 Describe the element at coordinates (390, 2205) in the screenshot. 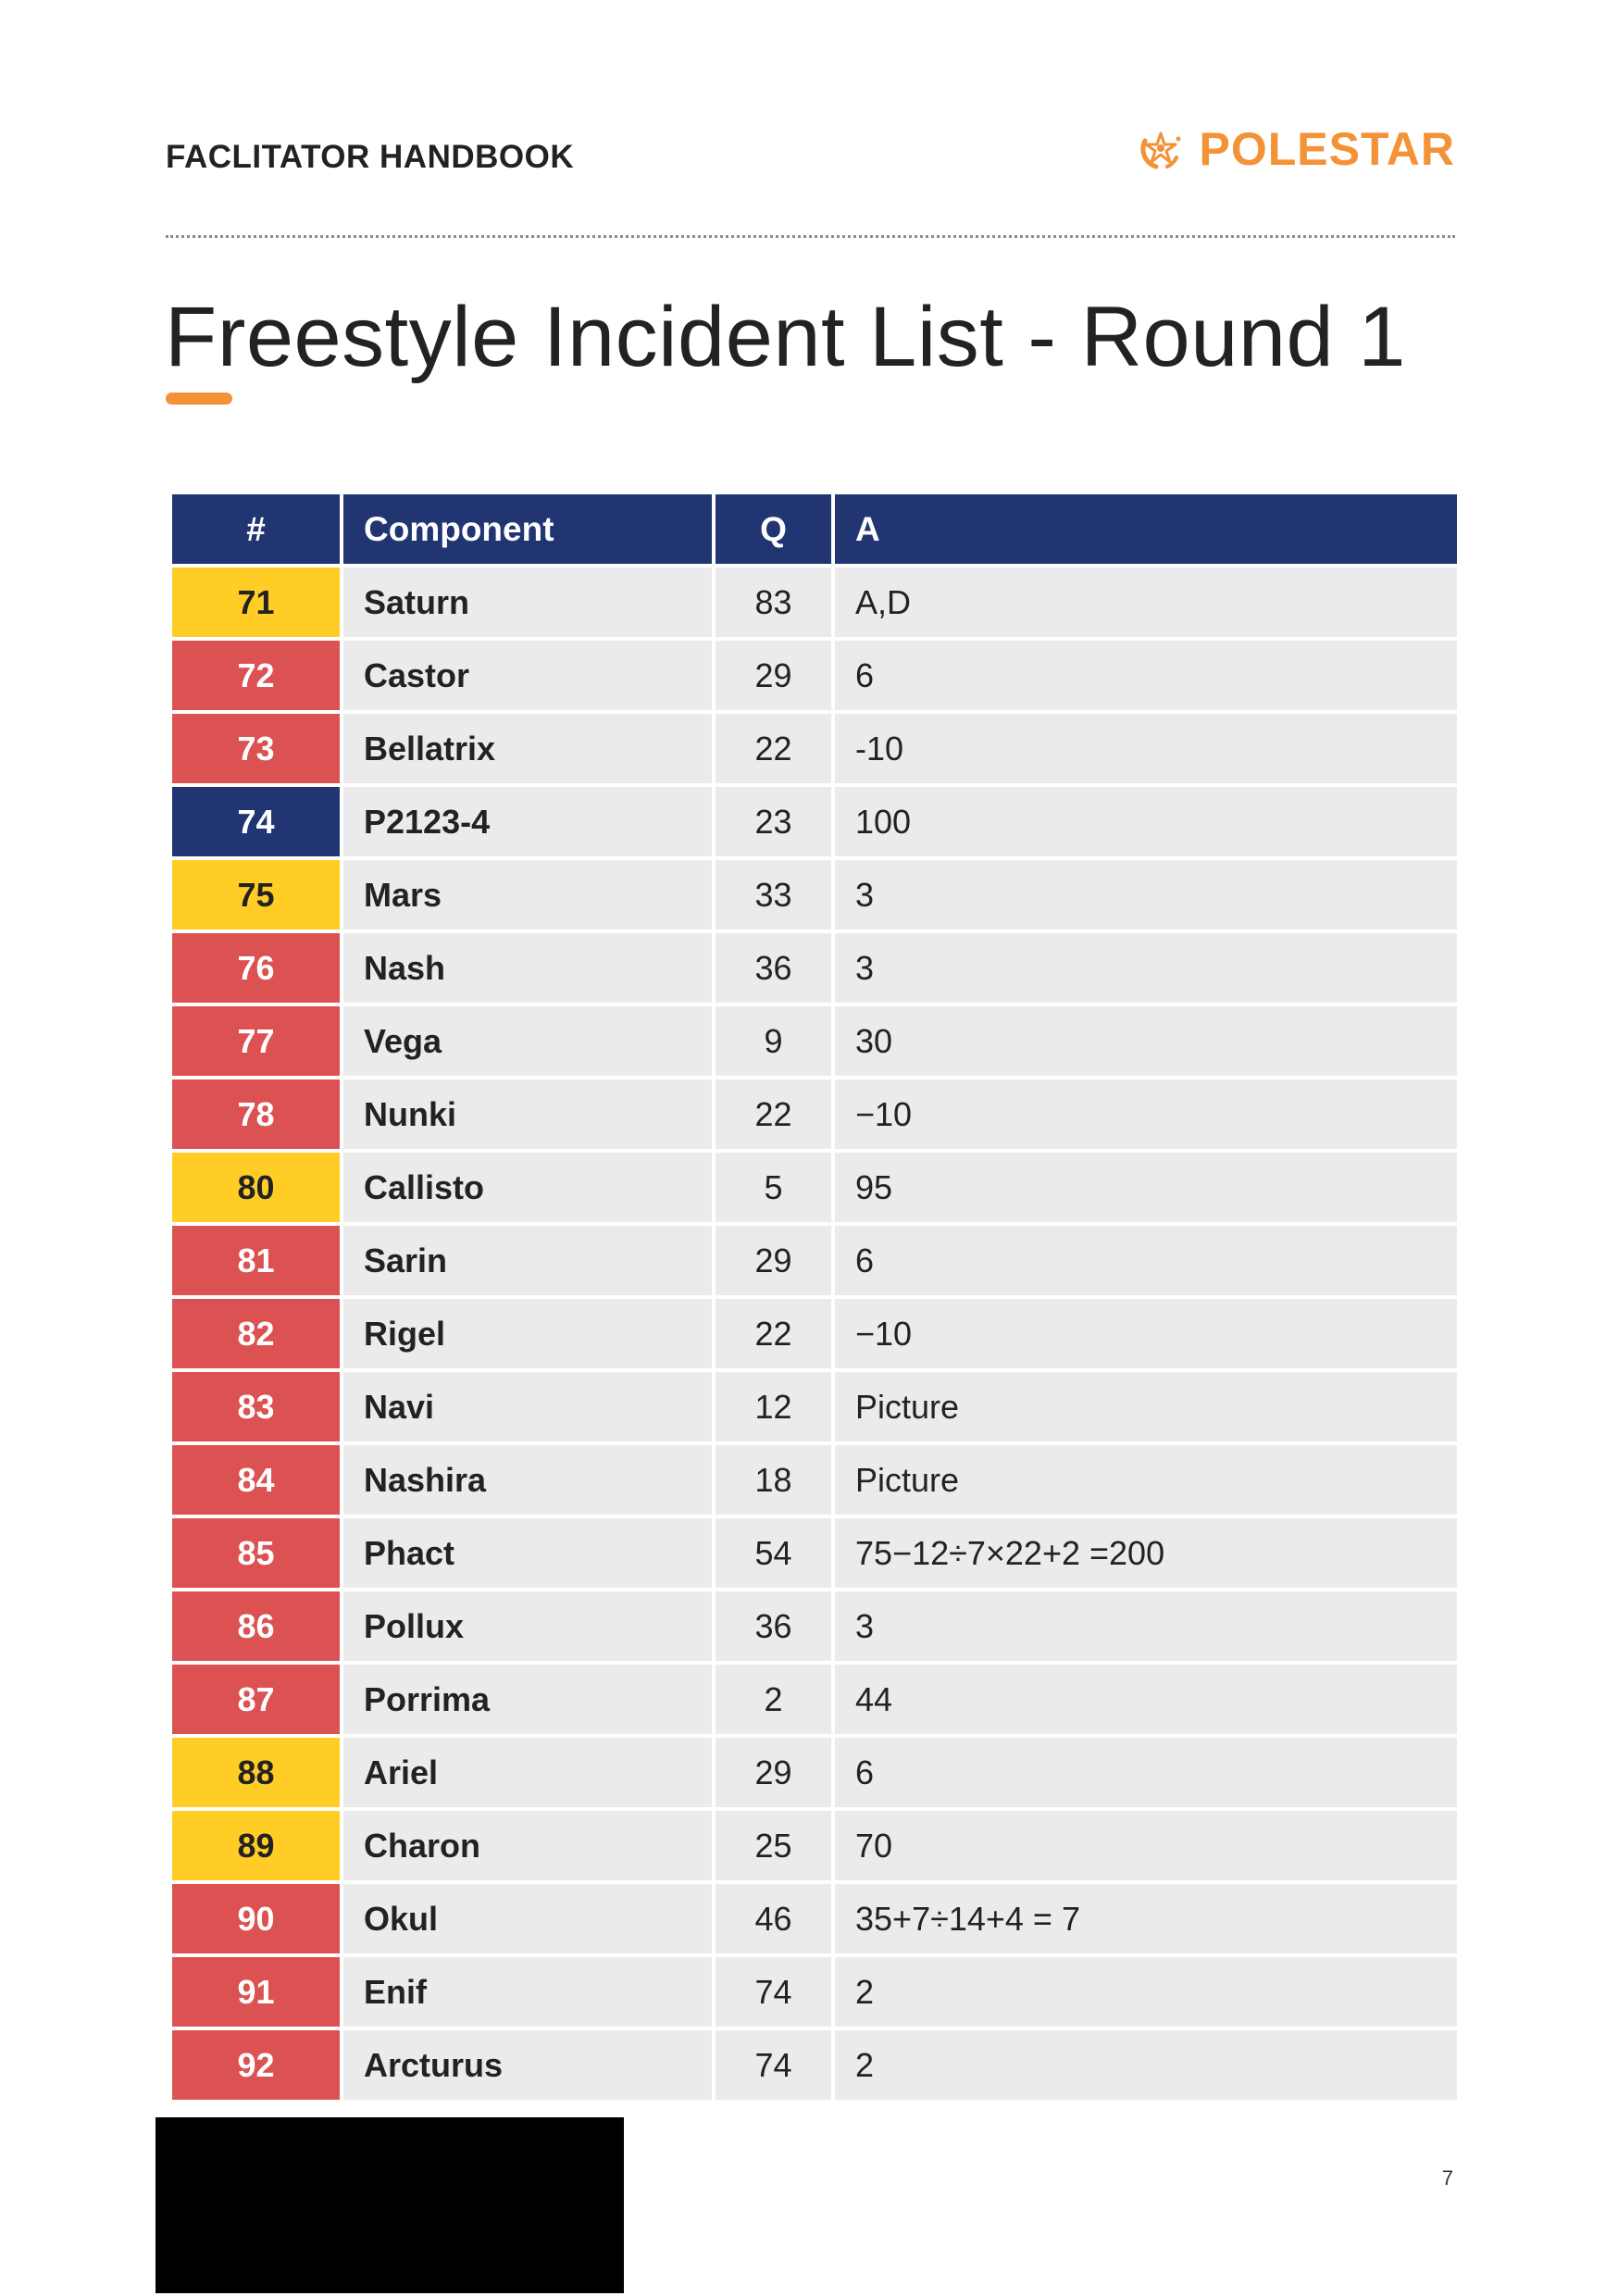

I see `redaction-box` at that location.